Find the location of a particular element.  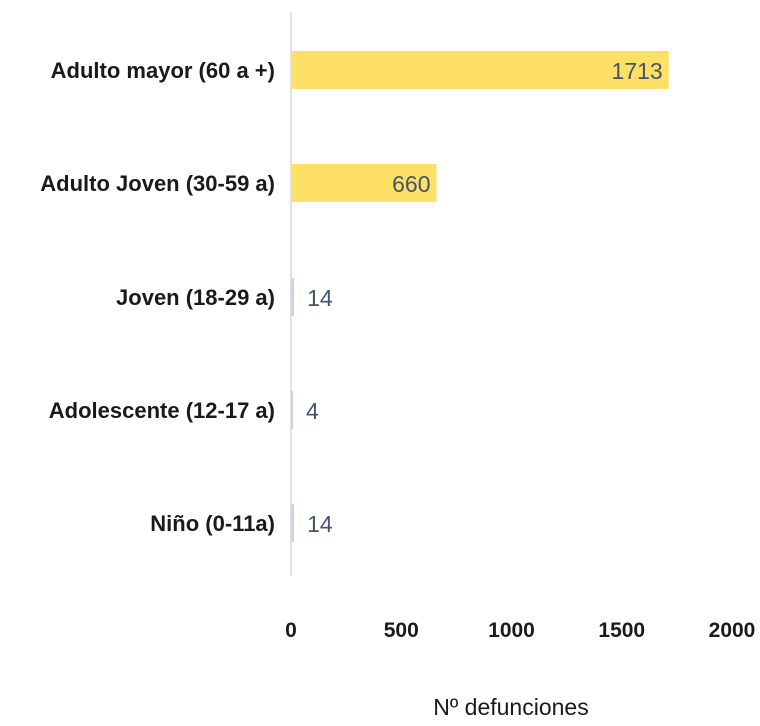

x-tick-label-1: 500 is located at coordinates (401, 630).